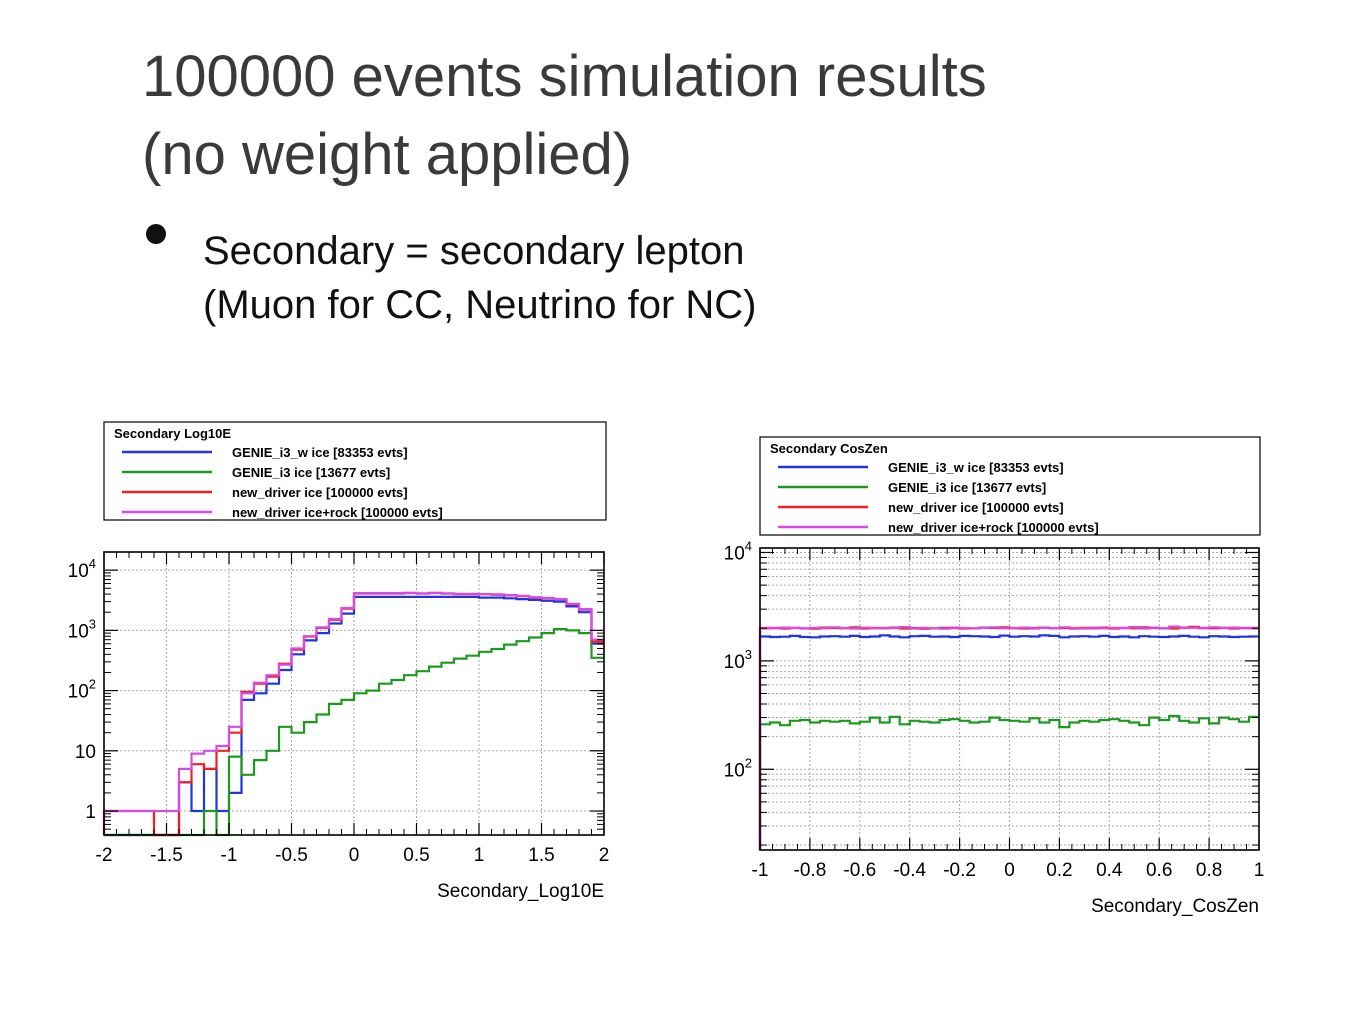 The image size is (1365, 1024). What do you see at coordinates (810, 870) in the screenshot?
I see `x-tick-label: -0.8` at bounding box center [810, 870].